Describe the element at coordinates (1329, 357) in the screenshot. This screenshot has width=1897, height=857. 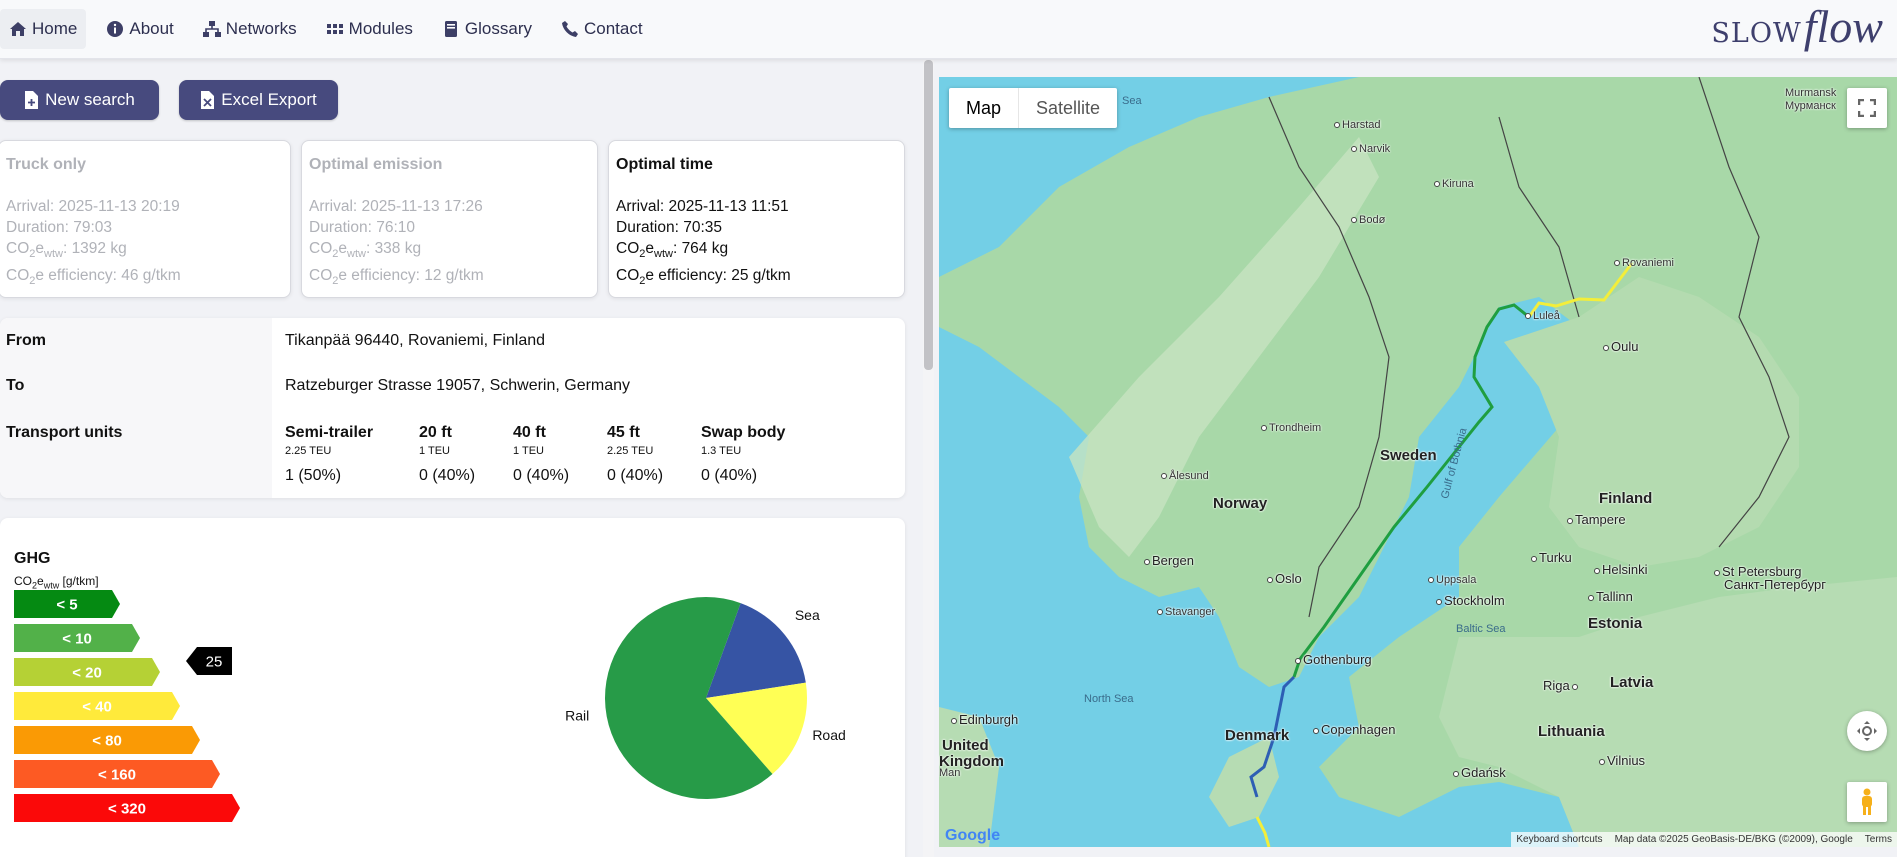
I see `border-norway-sweden` at that location.